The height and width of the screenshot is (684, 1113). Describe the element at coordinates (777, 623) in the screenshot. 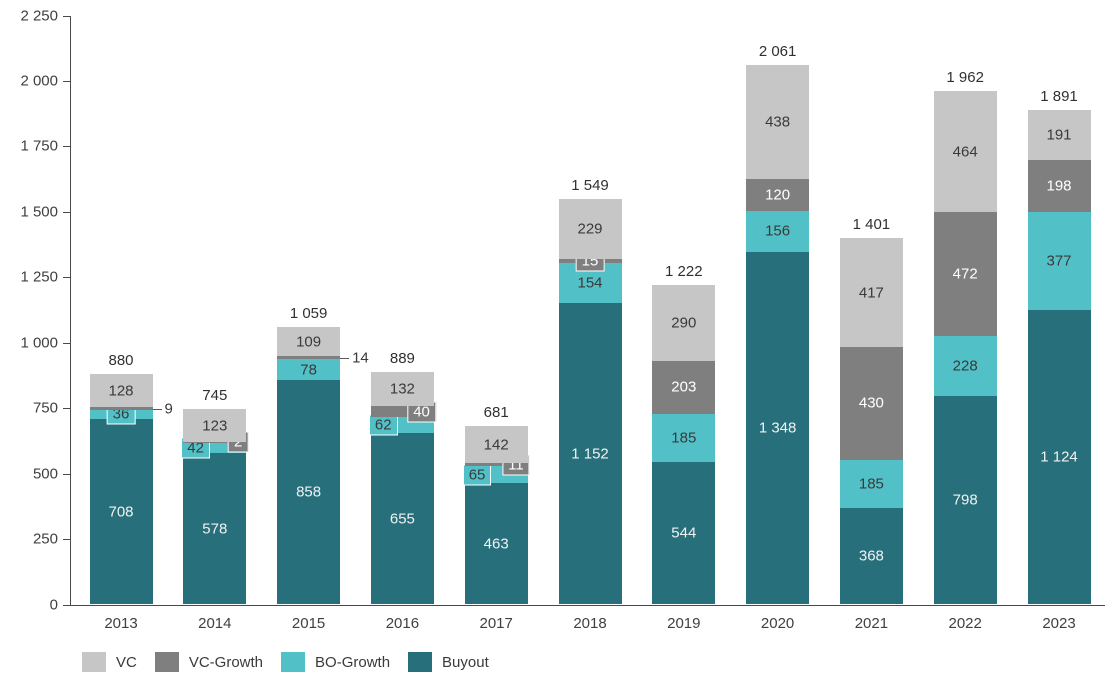

I see `x-label-2020: 2020` at that location.